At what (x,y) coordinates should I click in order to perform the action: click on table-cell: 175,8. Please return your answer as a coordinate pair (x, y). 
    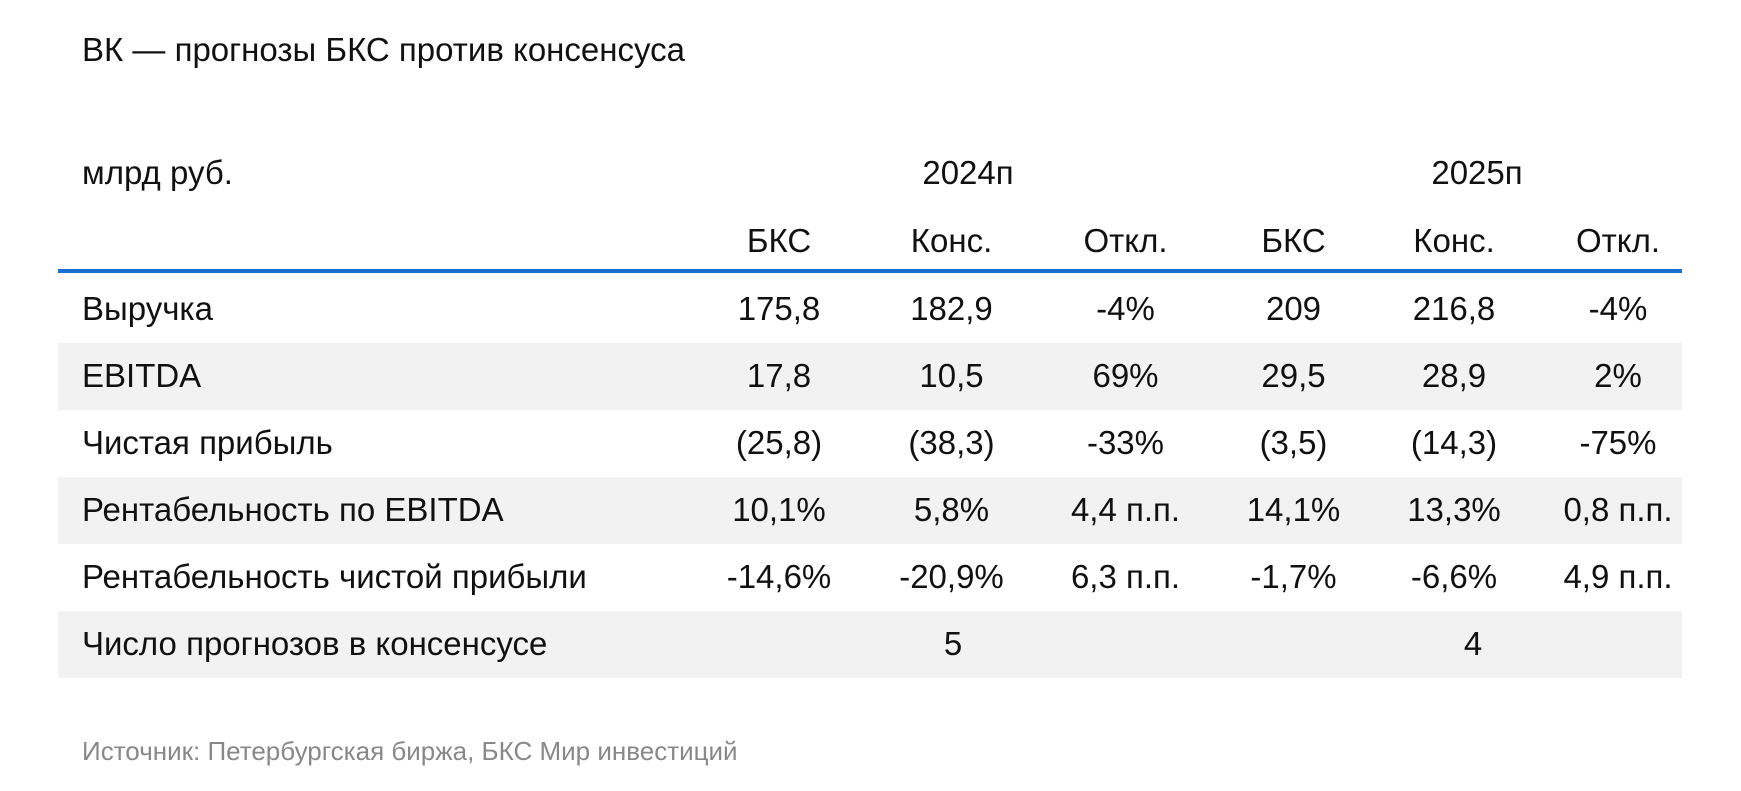
    Looking at the image, I should click on (779, 308).